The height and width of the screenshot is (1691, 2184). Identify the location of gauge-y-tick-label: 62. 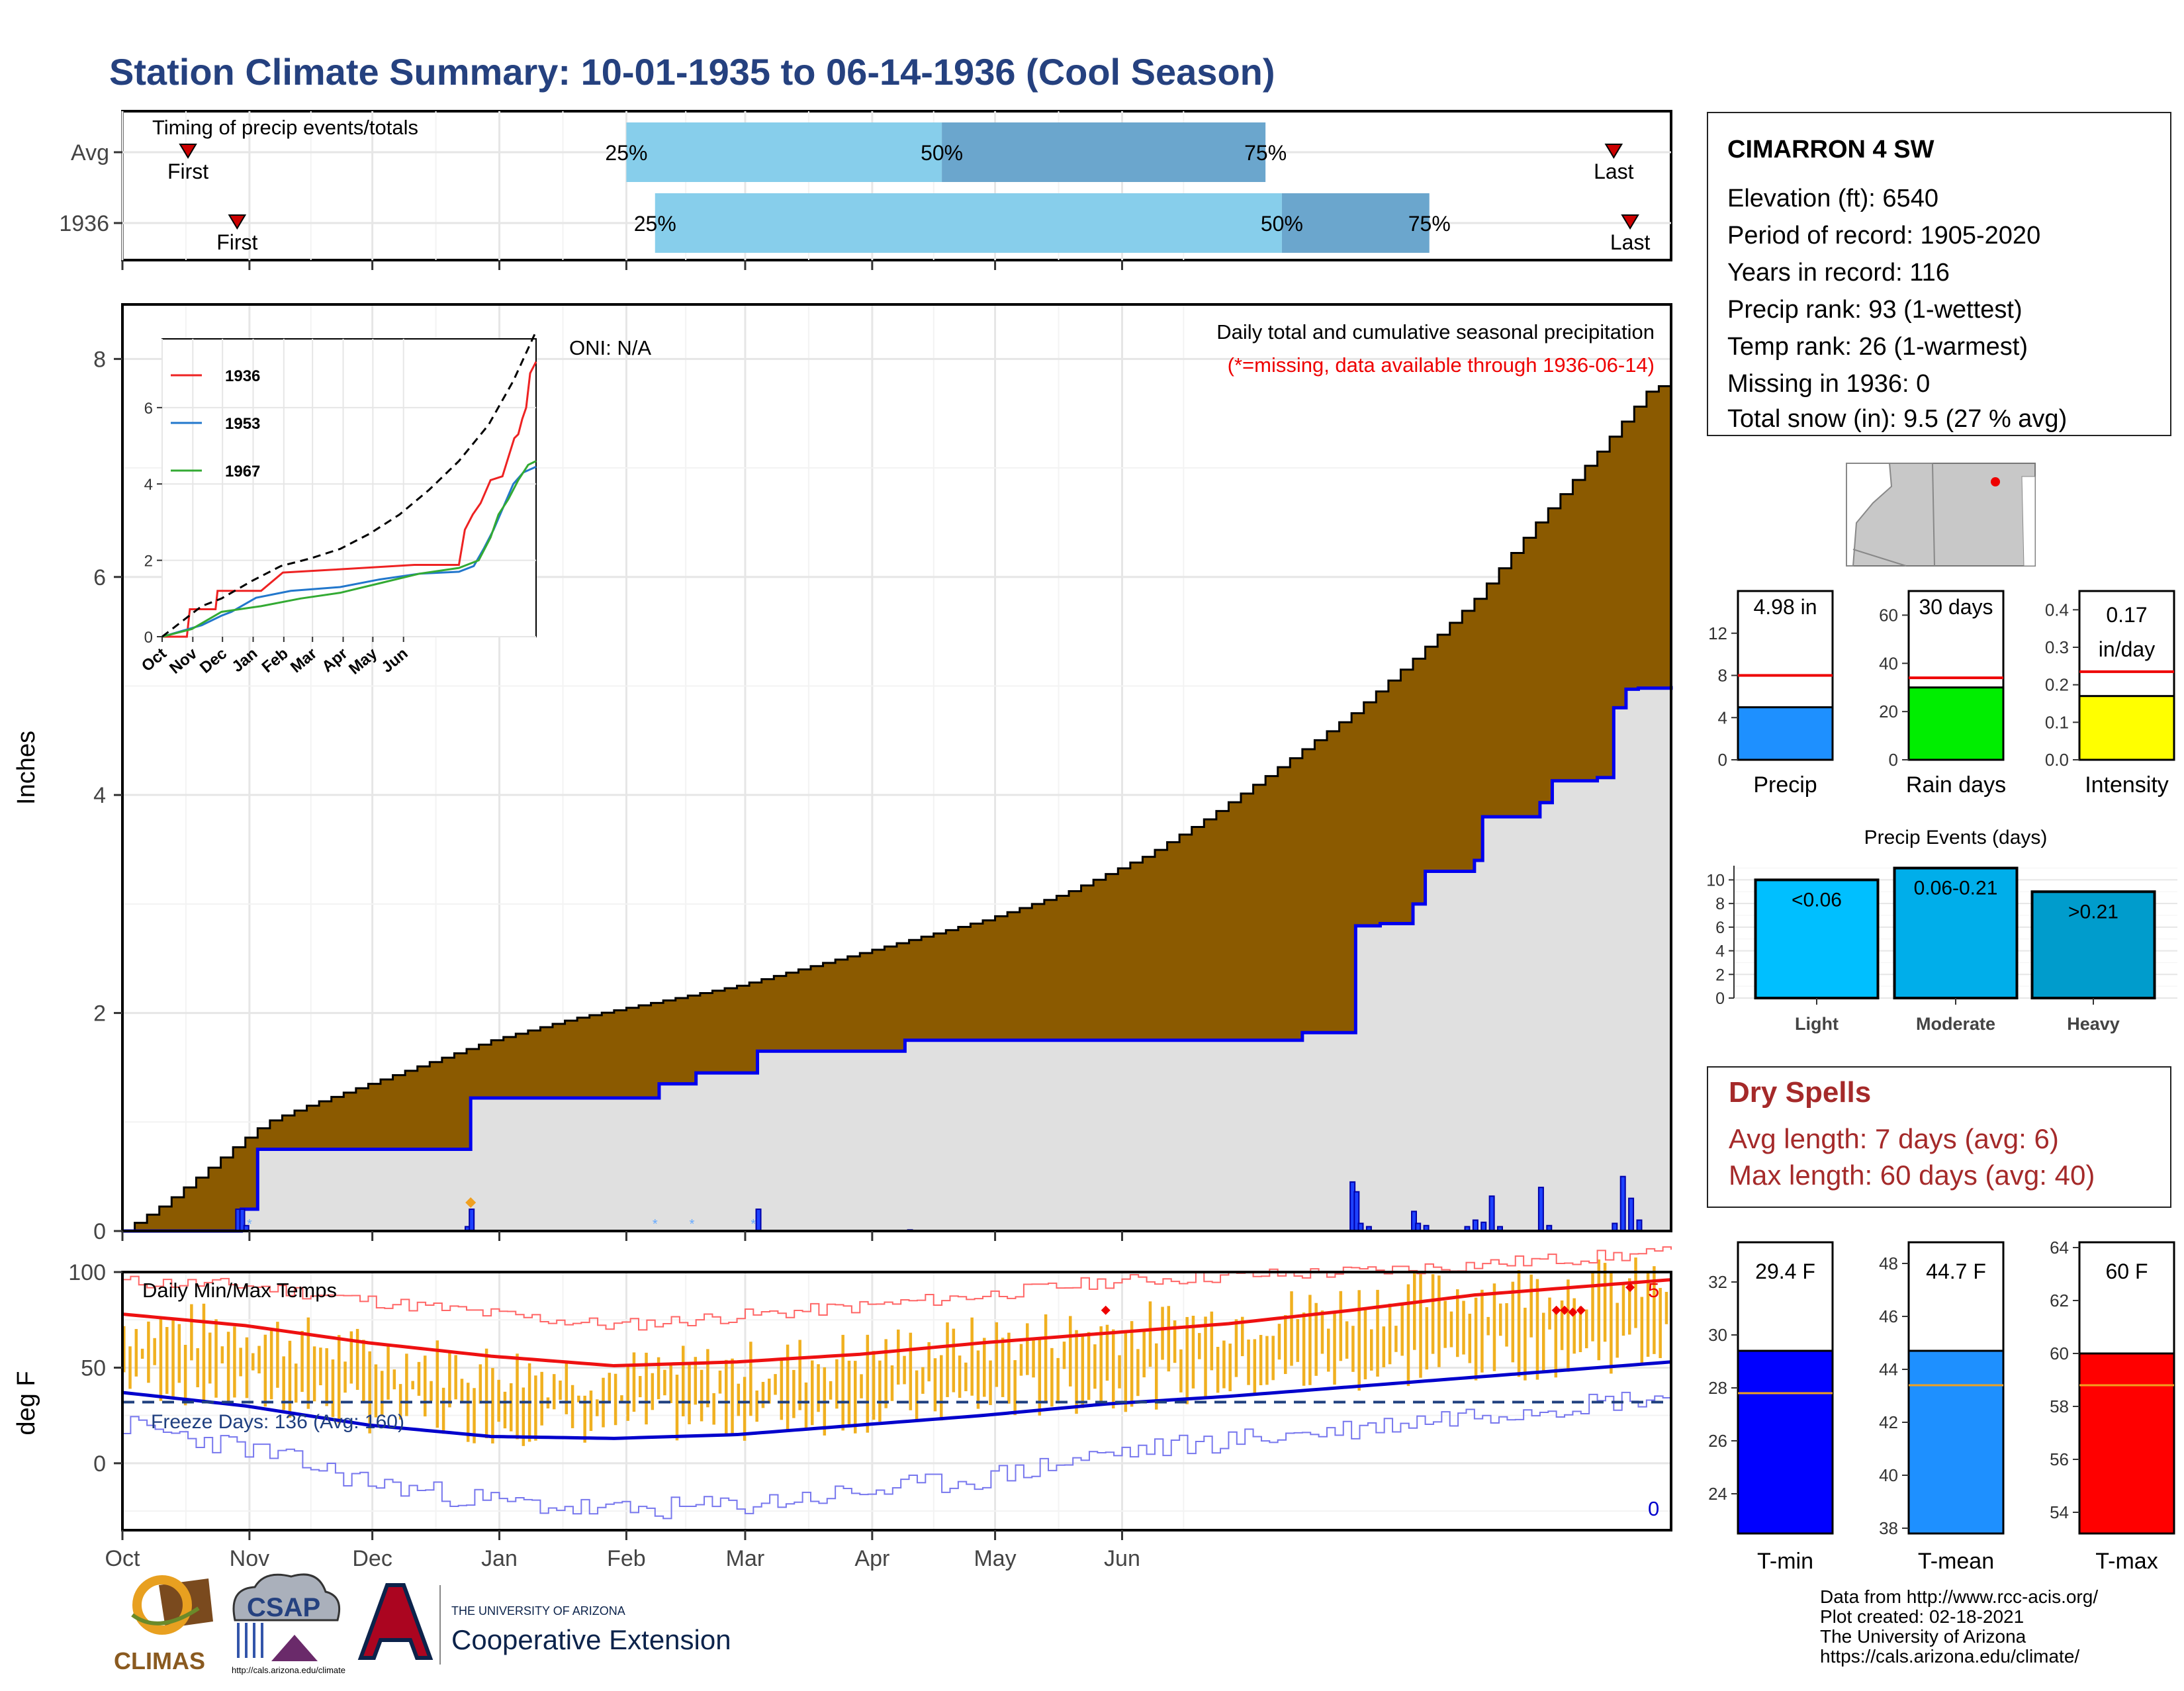
(2059, 1300).